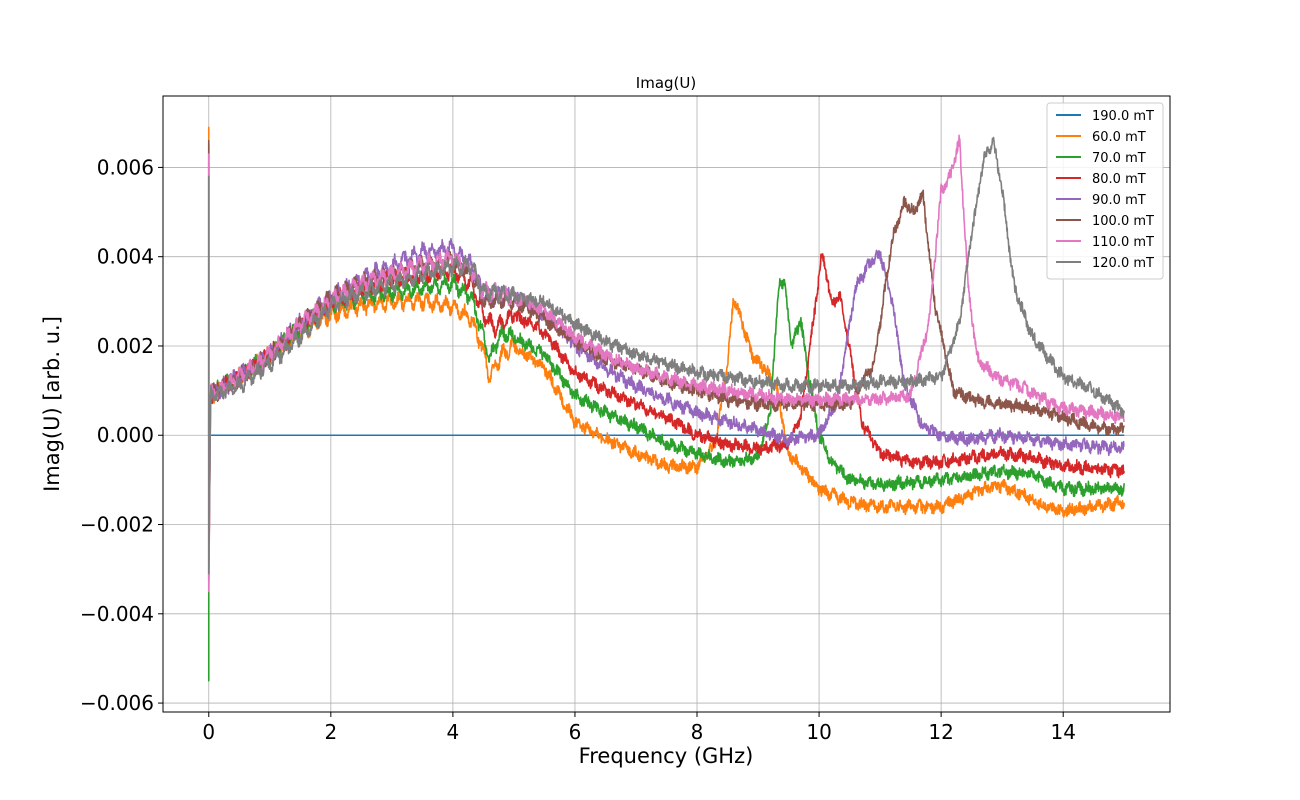 This screenshot has width=1300, height=800. I want to click on y-tick-label: 0.004, so click(125, 257).